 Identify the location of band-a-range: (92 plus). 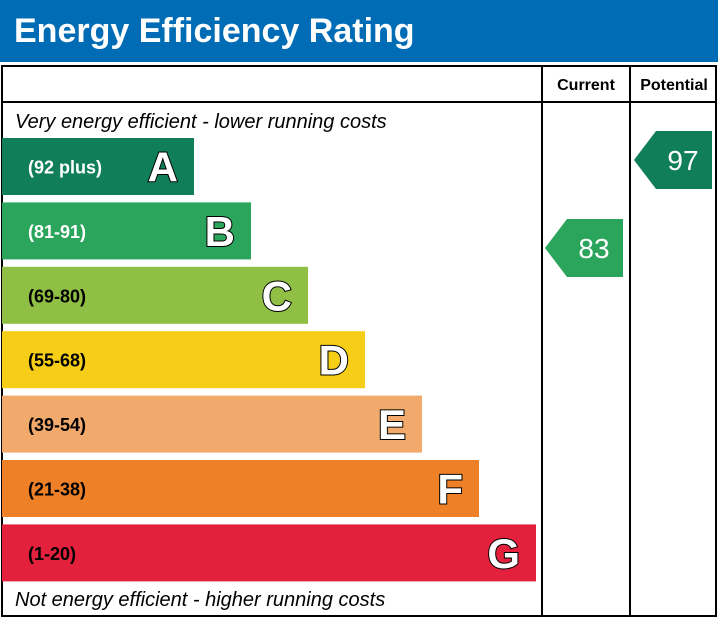
(65, 168).